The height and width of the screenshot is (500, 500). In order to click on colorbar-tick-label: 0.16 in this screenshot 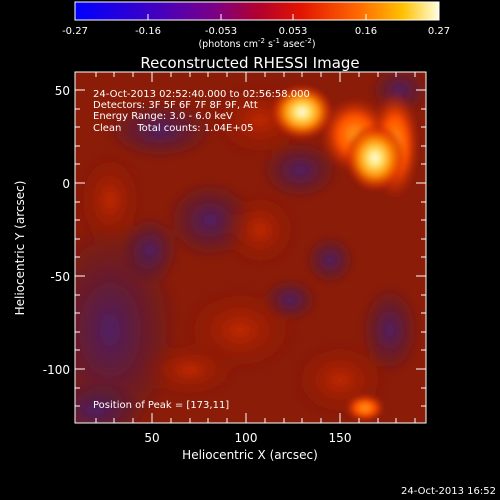, I will do `click(366, 31)`.